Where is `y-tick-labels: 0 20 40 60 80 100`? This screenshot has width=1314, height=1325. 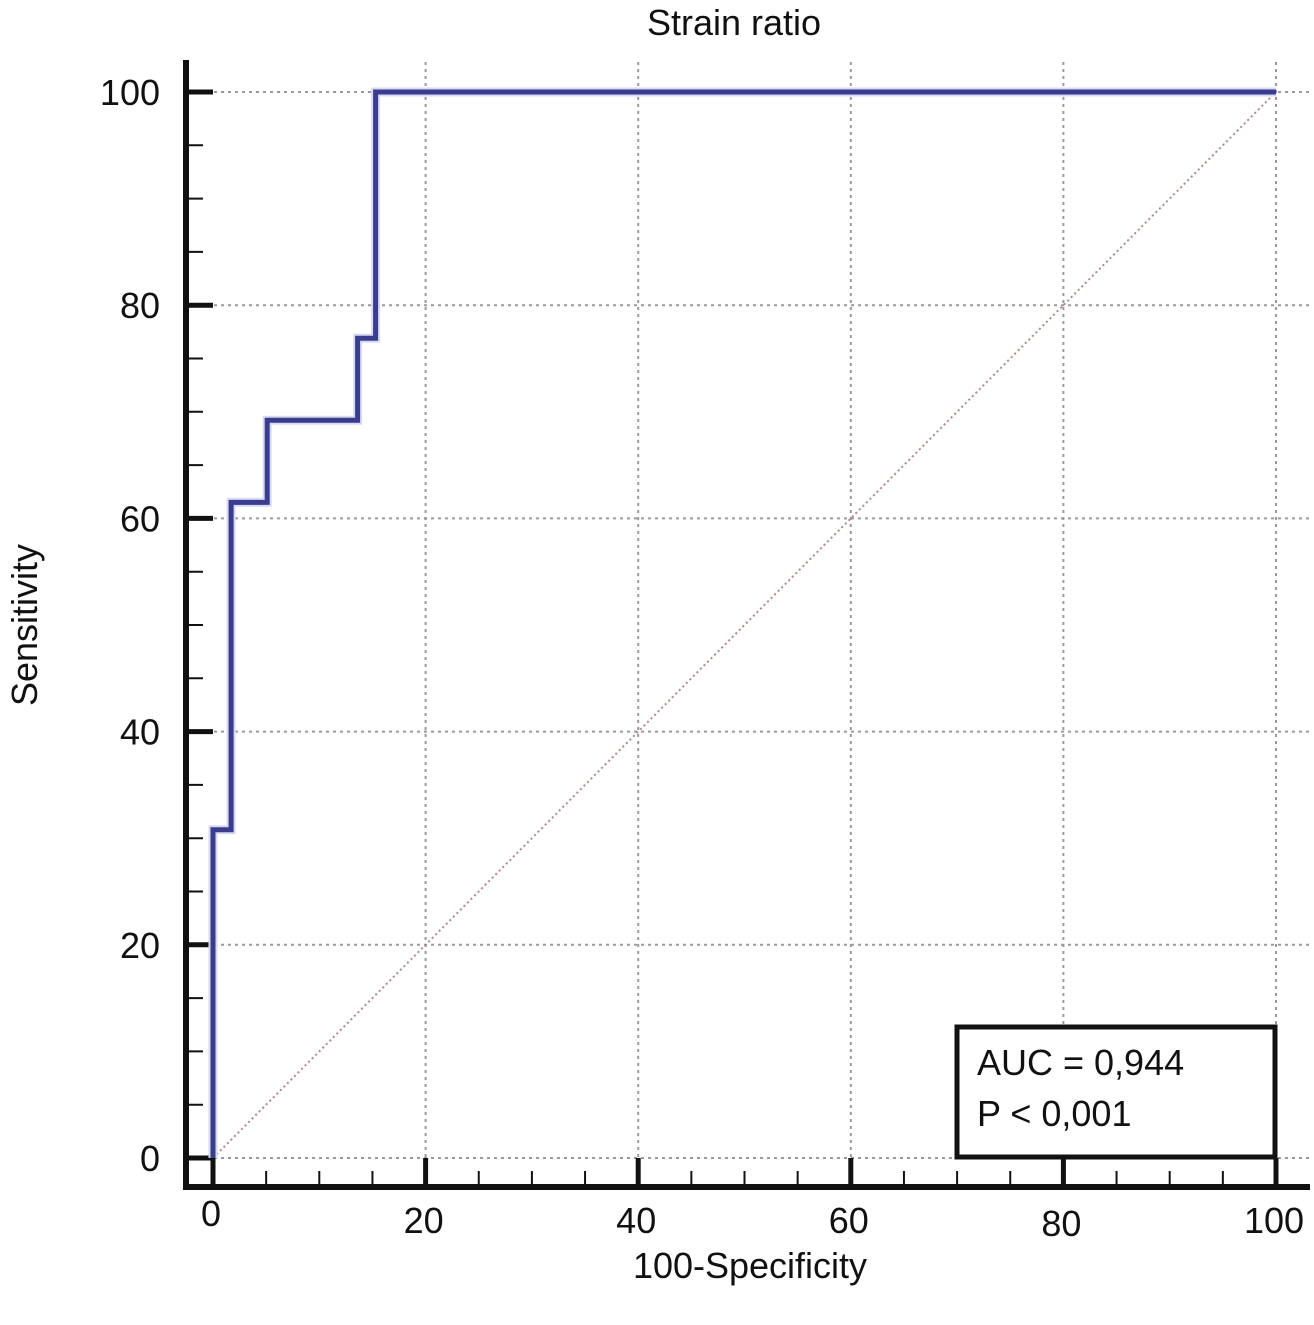
y-tick-labels: 0 20 40 60 80 100 is located at coordinates (130, 625).